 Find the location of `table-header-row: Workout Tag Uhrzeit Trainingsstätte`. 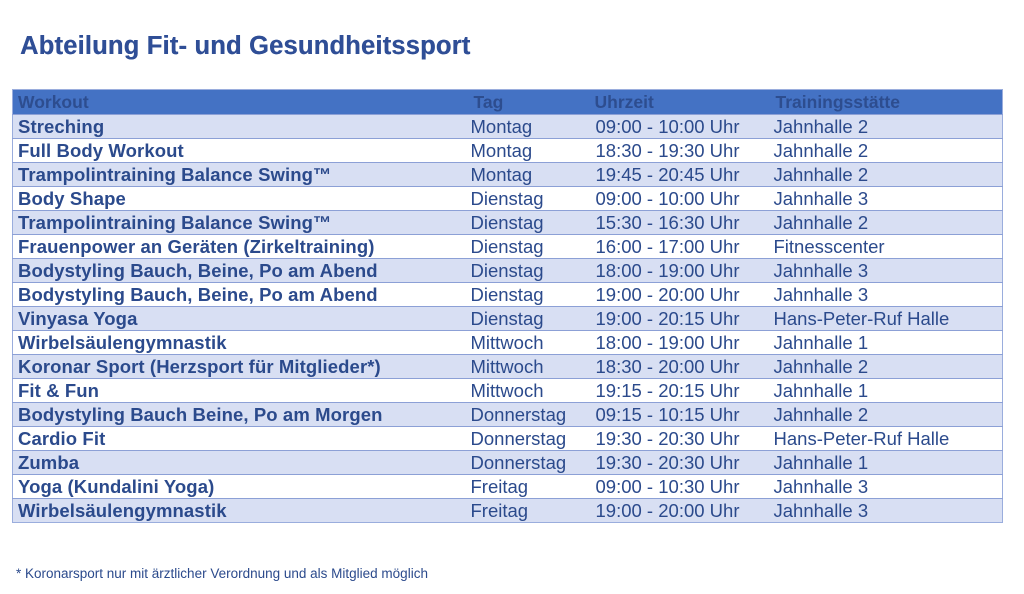

table-header-row: Workout Tag Uhrzeit Trainingsstätte is located at coordinates (507, 102).